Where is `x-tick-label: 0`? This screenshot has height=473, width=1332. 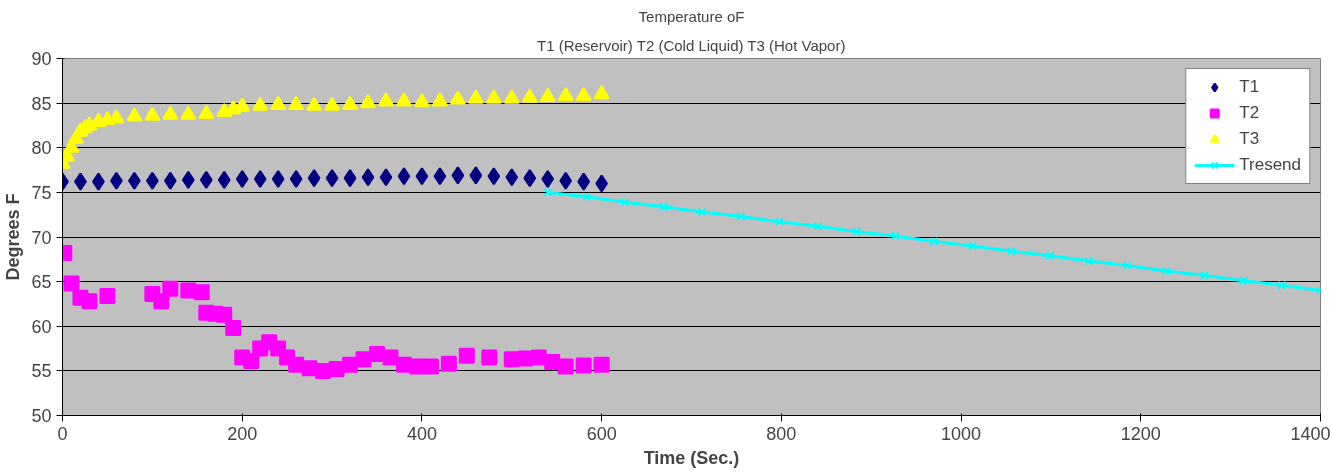 x-tick-label: 0 is located at coordinates (62, 433).